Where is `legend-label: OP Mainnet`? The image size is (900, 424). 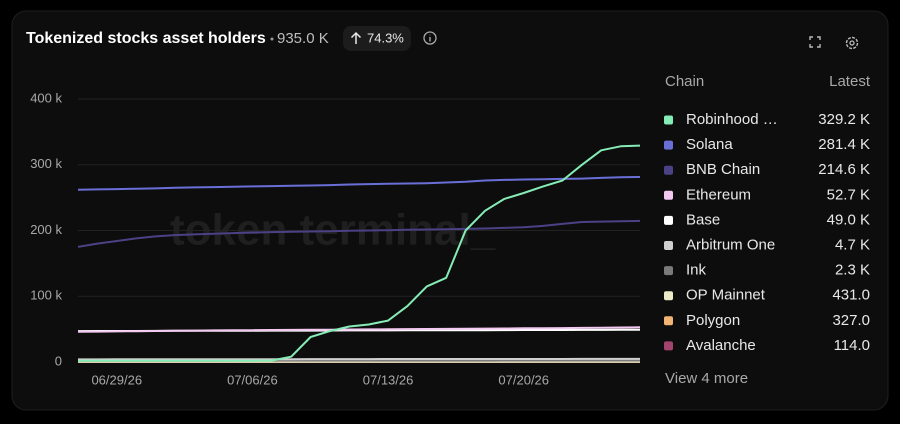
legend-label: OP Mainnet is located at coordinates (726, 295).